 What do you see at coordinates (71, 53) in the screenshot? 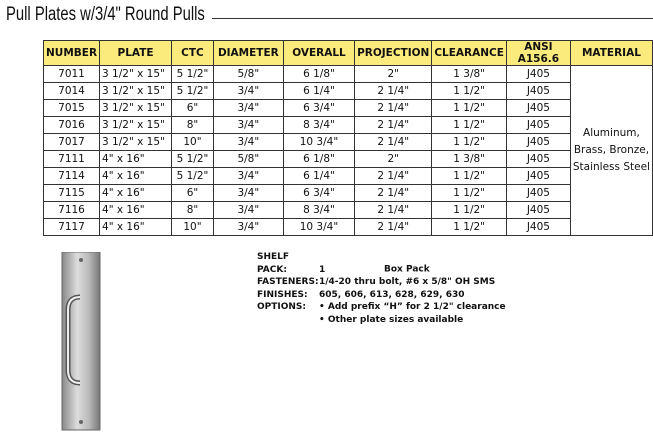
I see `column-header: NUMBER` at bounding box center [71, 53].